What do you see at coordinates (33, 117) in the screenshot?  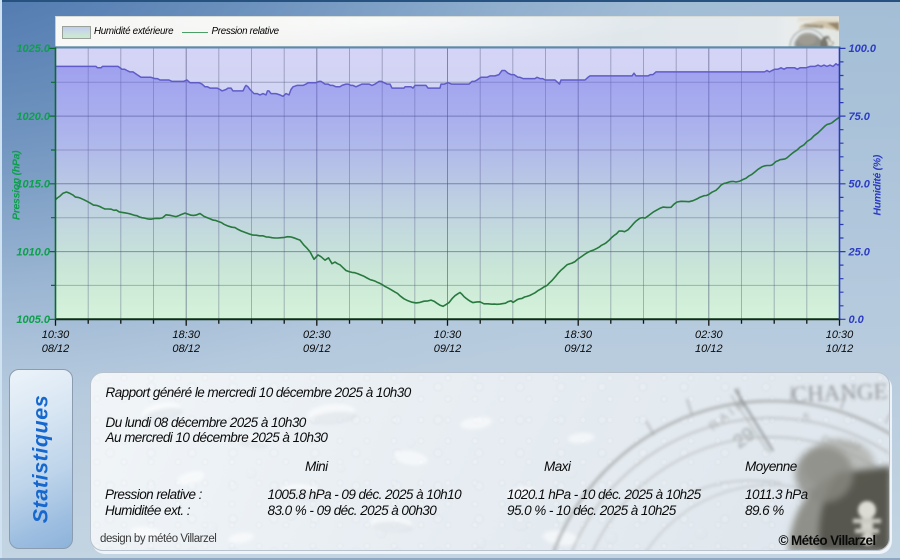 I see `svg-text: 1020.0` at bounding box center [33, 117].